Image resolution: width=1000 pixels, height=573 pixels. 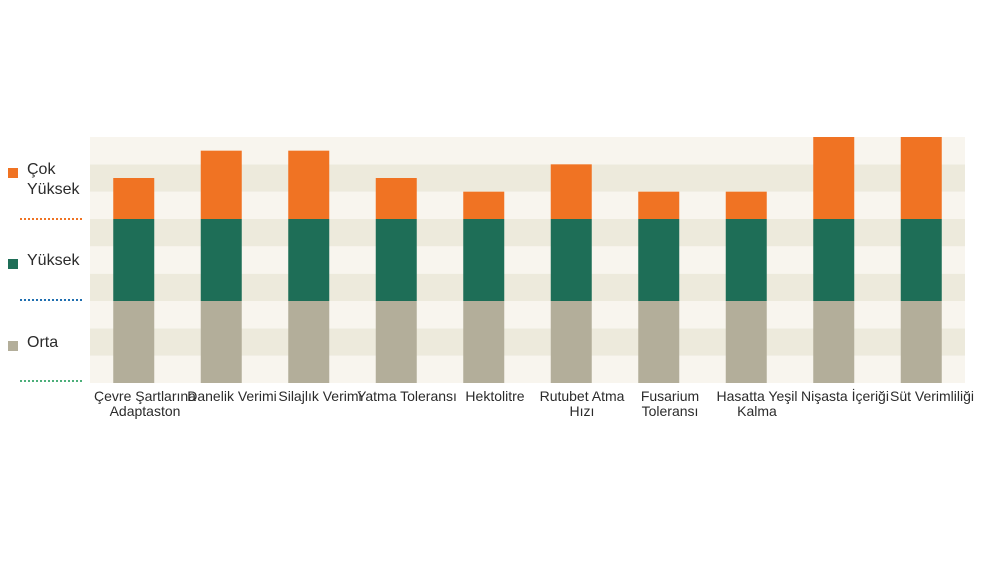 I want to click on legend-rule-orta, so click(x=51, y=381).